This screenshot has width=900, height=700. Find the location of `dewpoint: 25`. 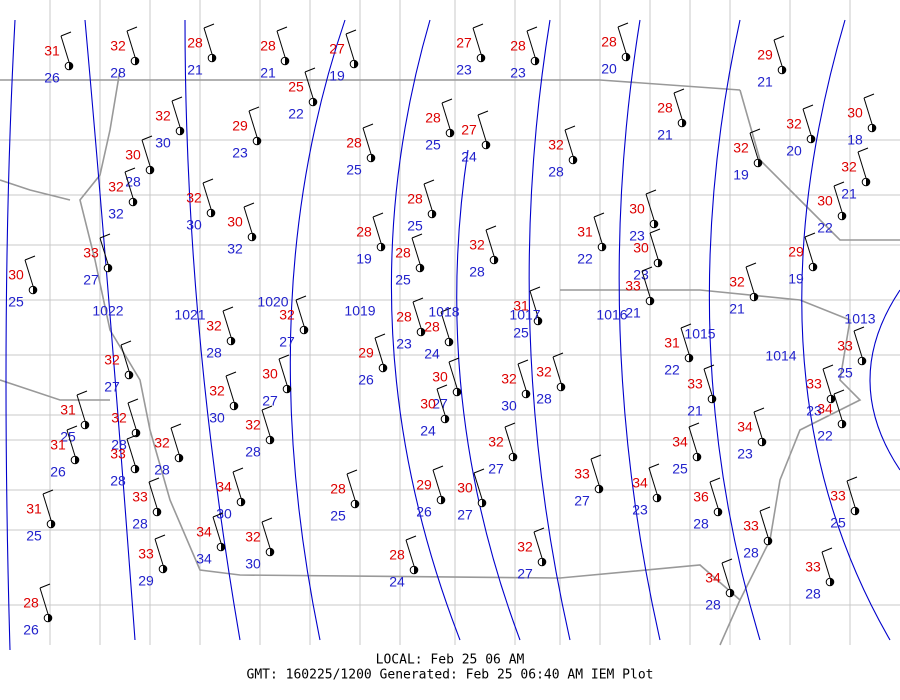

dewpoint: 25 is located at coordinates (521, 333).